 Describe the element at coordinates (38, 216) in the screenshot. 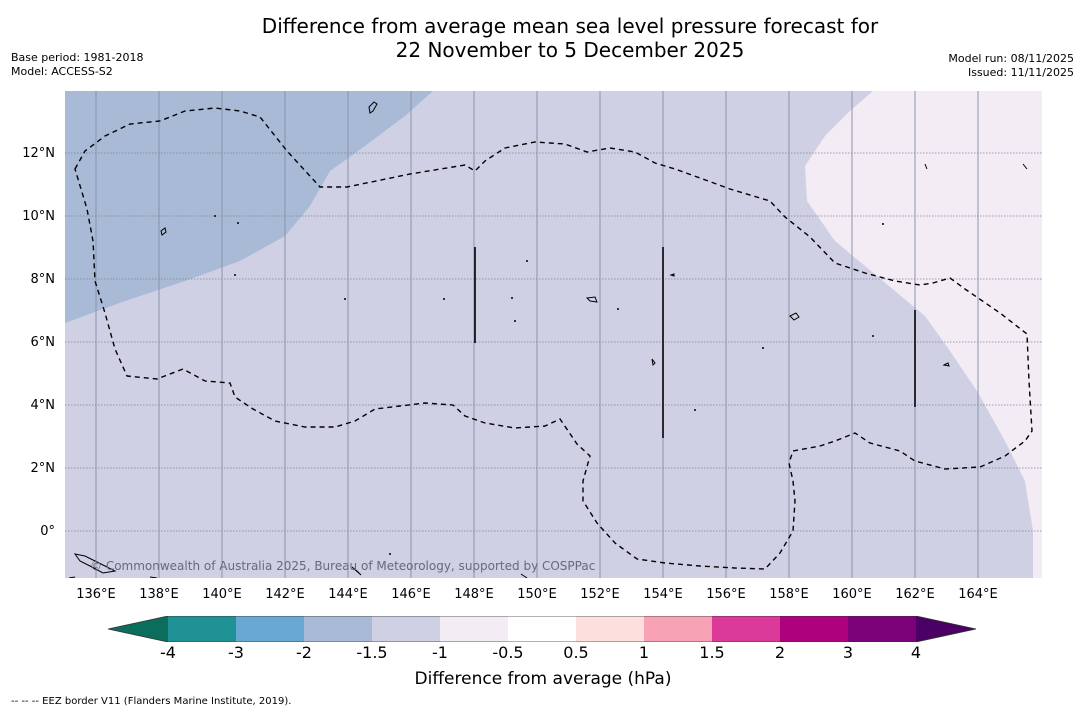

I see `lat-label-10n: 10°N` at that location.